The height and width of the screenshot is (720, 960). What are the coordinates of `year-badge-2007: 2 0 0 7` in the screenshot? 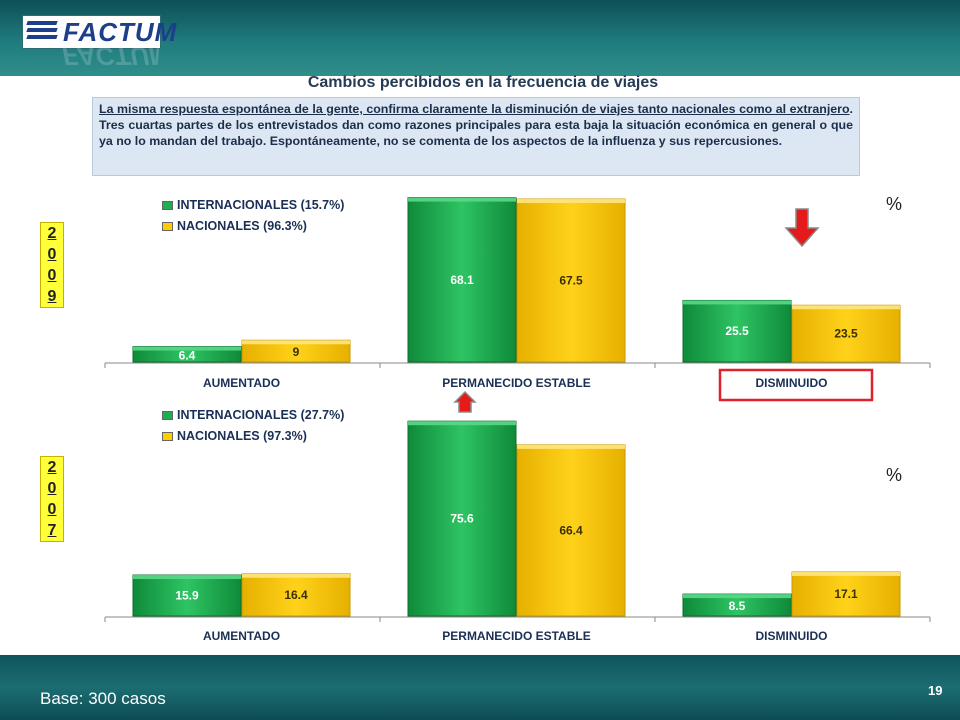 It's located at (52, 499).